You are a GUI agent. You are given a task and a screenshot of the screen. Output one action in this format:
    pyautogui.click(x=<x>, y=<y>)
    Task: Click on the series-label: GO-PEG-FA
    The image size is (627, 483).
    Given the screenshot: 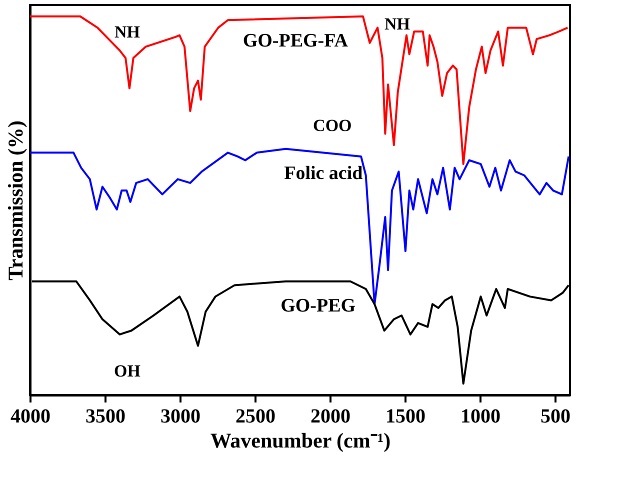 What is the action you would take?
    pyautogui.click(x=295, y=41)
    